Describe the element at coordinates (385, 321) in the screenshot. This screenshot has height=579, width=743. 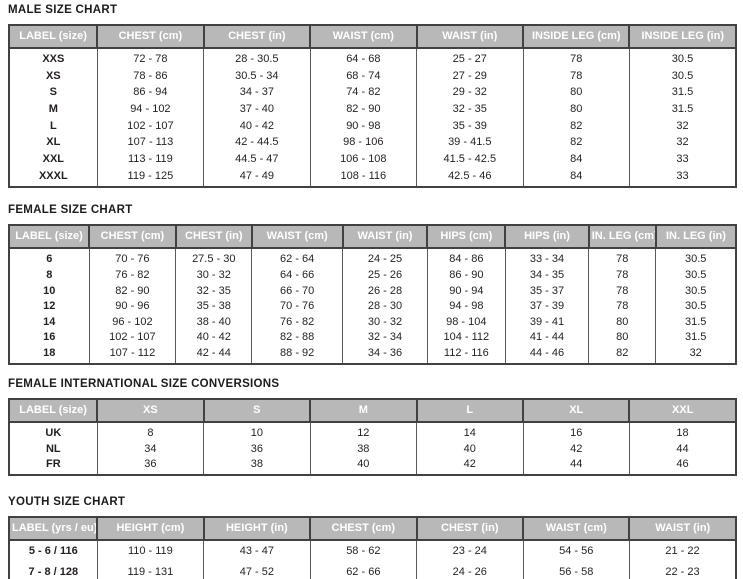
I see `value-cell: 30 - 32` at that location.